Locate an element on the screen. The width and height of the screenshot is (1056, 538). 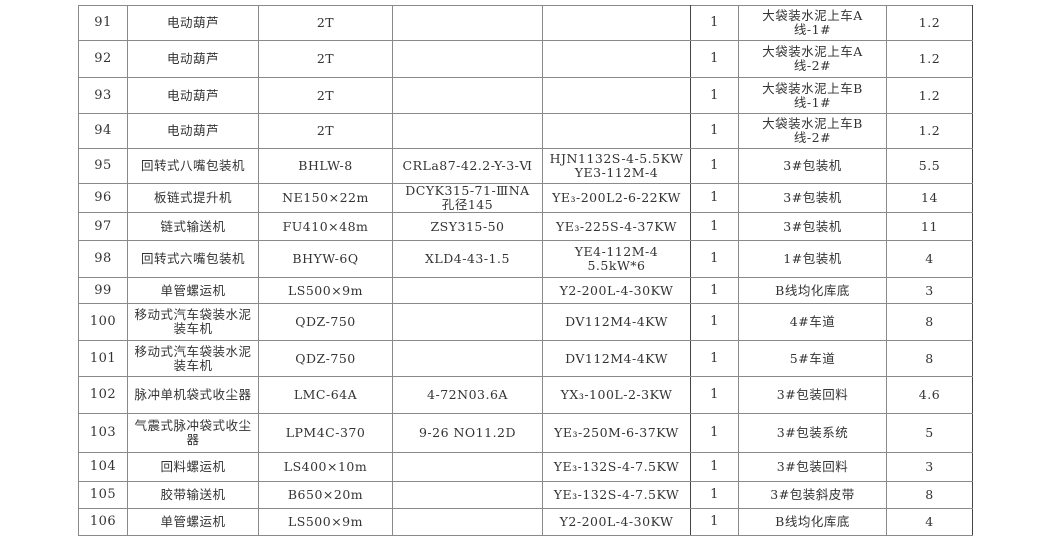
equipment-name-cell: 移动式汽车袋装水泥装车机 is located at coordinates (193, 358).